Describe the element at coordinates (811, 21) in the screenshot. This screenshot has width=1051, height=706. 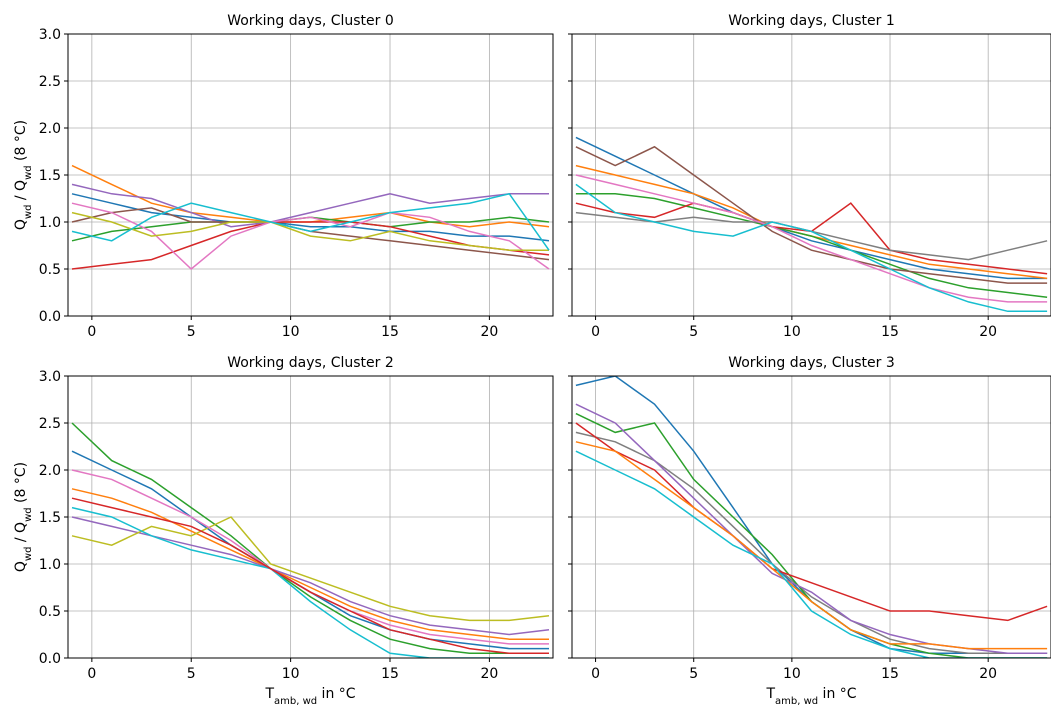
I see `subplot-title: Working days, Cluster 1` at that location.